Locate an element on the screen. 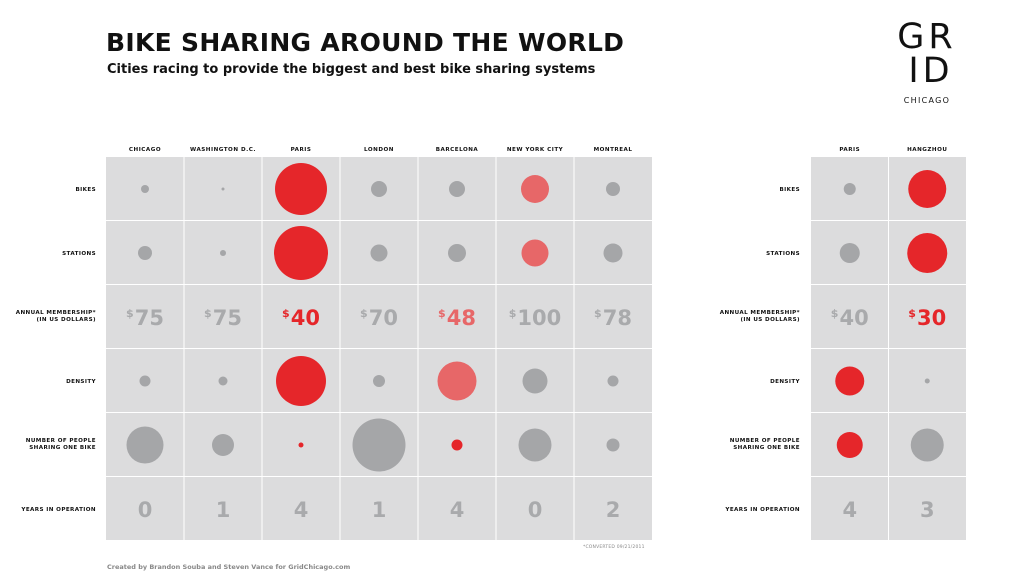  logo-line-2: ID is located at coordinates (931, 71).